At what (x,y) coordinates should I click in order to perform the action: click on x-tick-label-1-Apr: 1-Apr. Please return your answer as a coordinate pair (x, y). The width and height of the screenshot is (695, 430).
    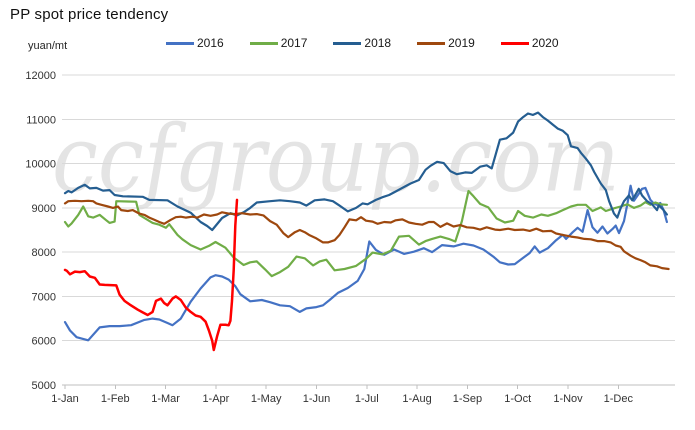
    Looking at the image, I should click on (215, 399).